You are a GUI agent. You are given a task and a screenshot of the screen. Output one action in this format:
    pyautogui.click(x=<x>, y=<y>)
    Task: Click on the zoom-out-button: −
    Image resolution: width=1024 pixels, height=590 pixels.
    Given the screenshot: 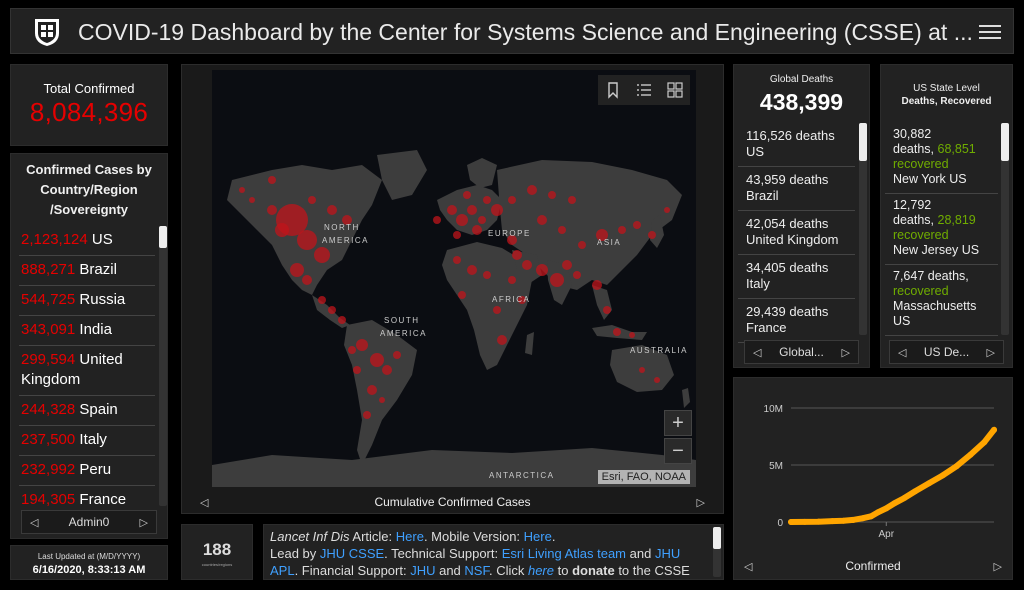 What is the action you would take?
    pyautogui.click(x=678, y=451)
    